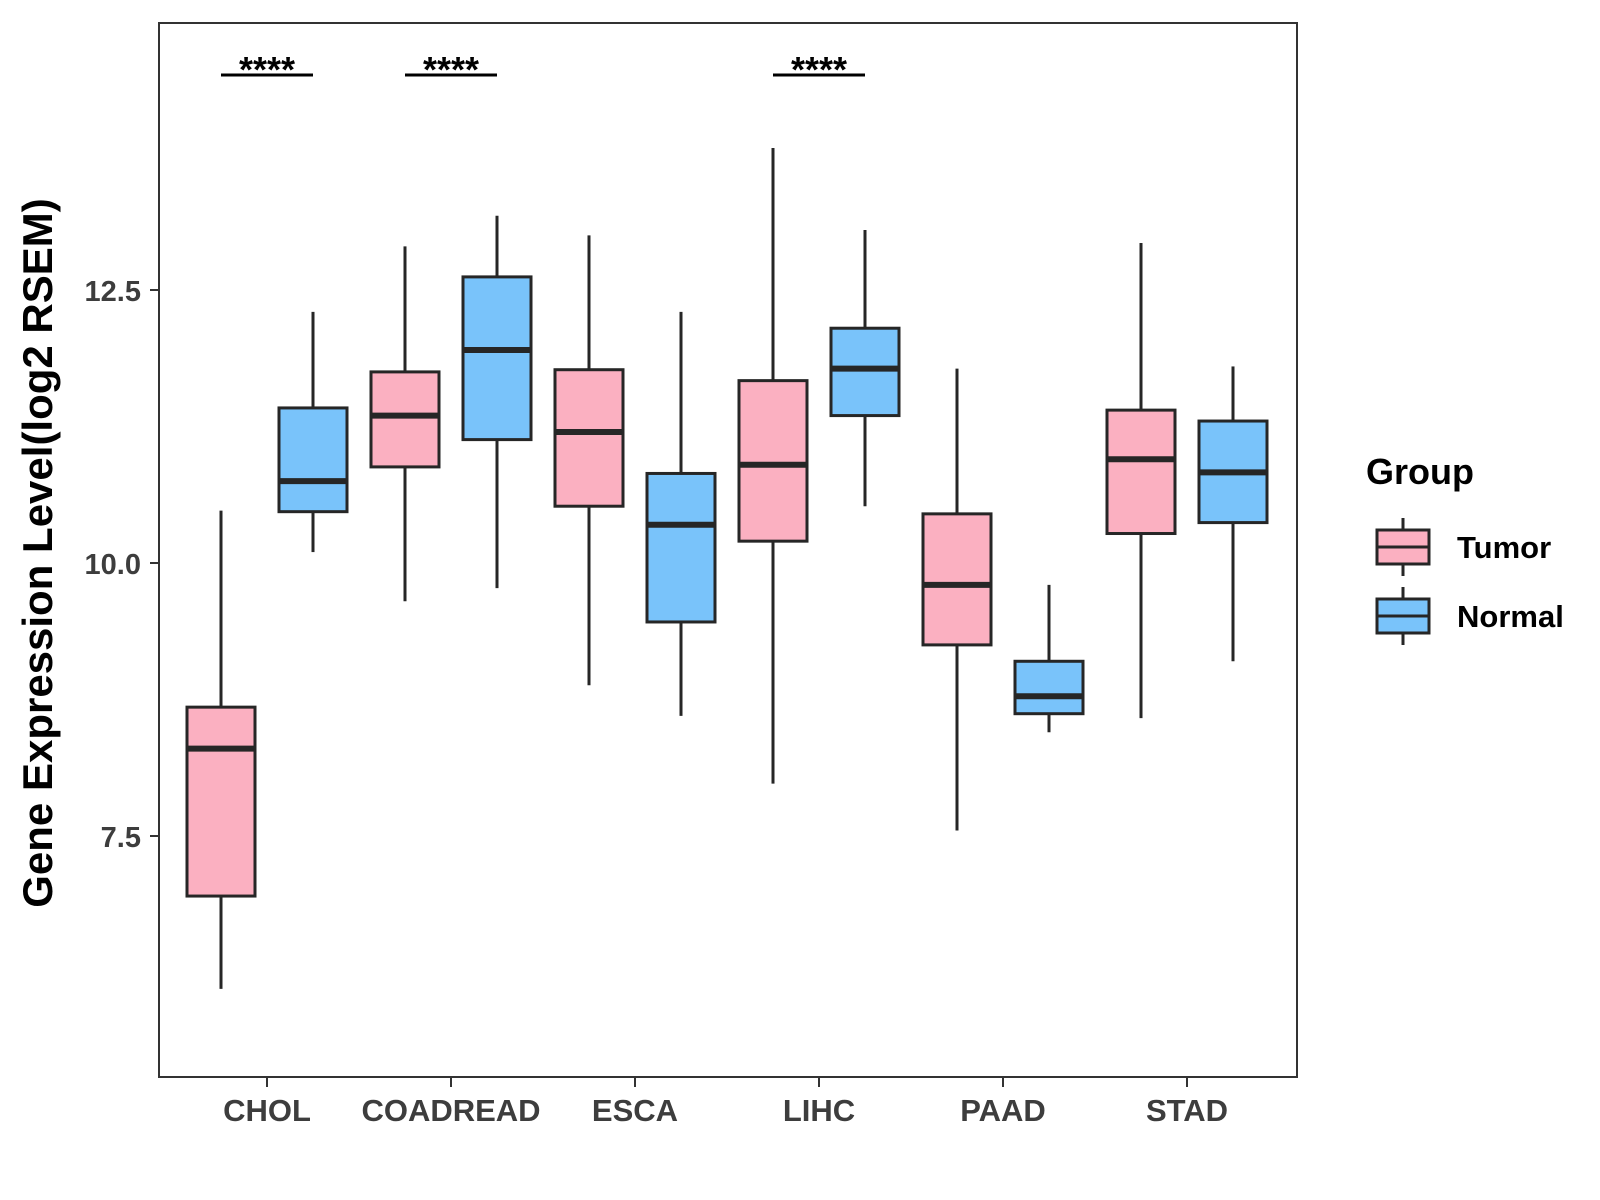 The height and width of the screenshot is (1200, 1600). I want to click on box-tumor-lihc, so click(773, 466).